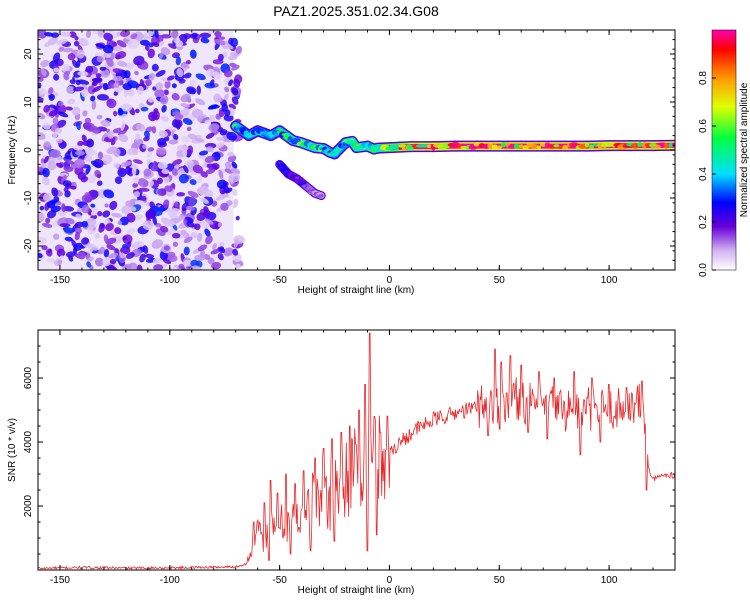  What do you see at coordinates (28, 197) in the screenshot?
I see `y-tick-label: -10` at bounding box center [28, 197].